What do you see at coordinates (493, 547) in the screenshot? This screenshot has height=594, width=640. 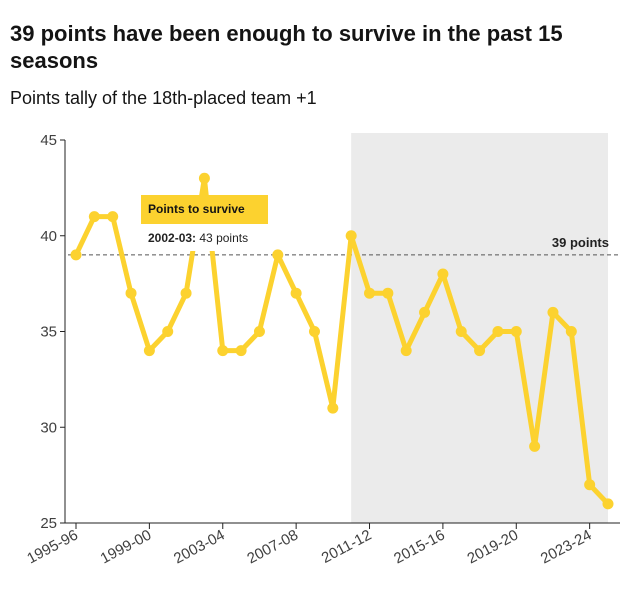 I see `x-tick-label: 2019-20` at bounding box center [493, 547].